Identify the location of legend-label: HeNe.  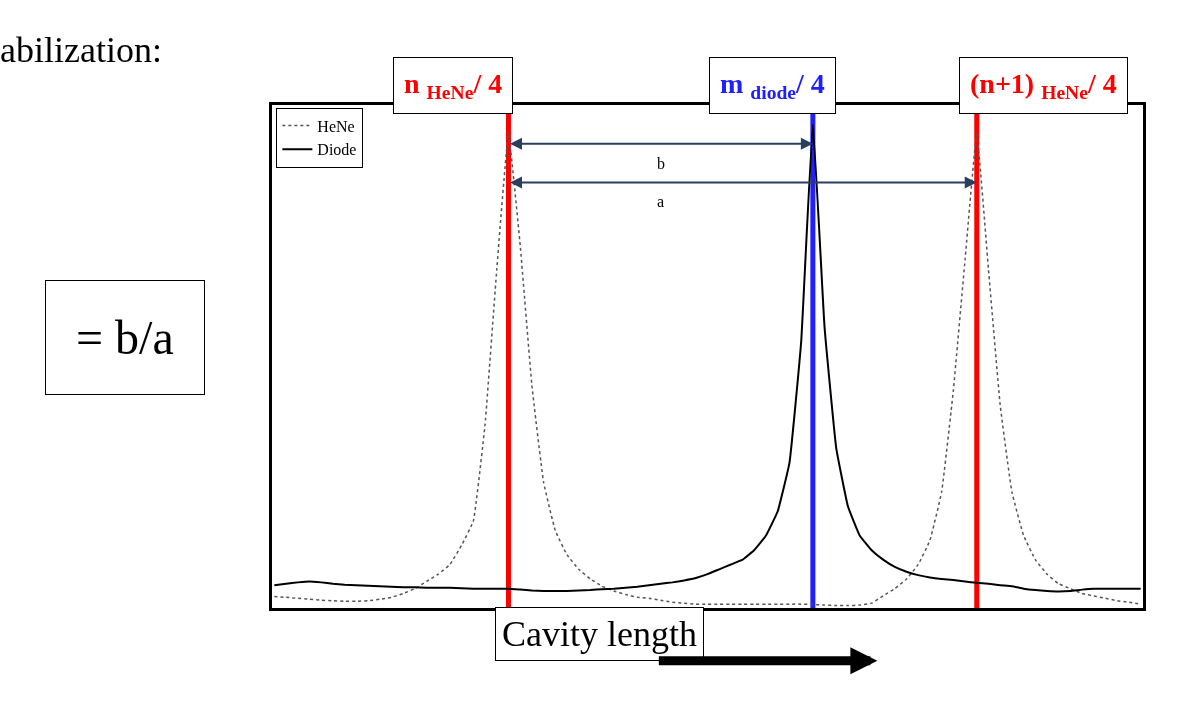
(336, 126).